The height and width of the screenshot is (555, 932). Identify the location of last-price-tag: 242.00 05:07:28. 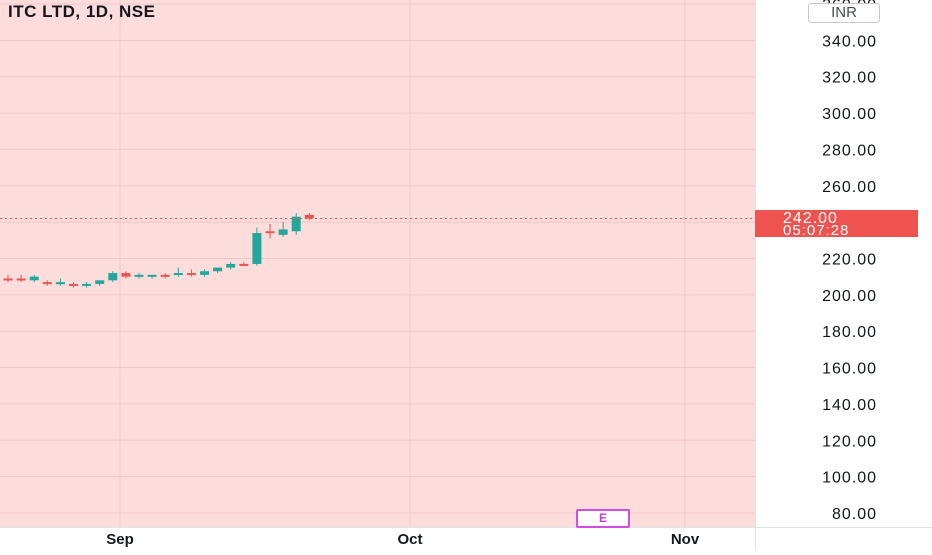
(836, 224).